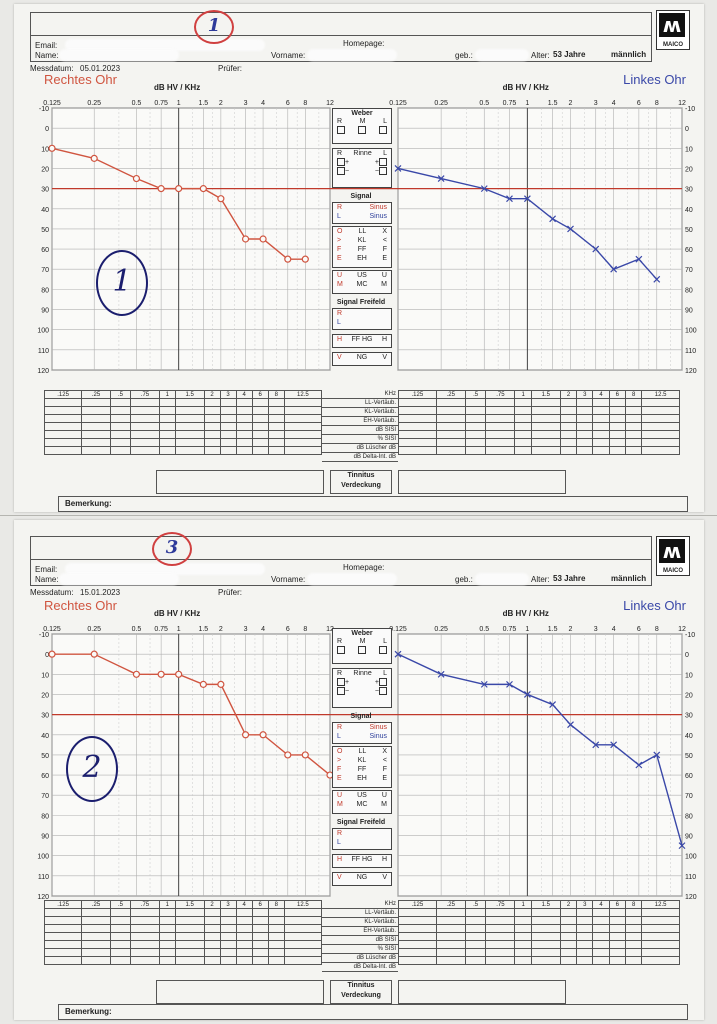 The image size is (717, 1024). I want to click on homepage-label: Homepage:, so click(364, 43).